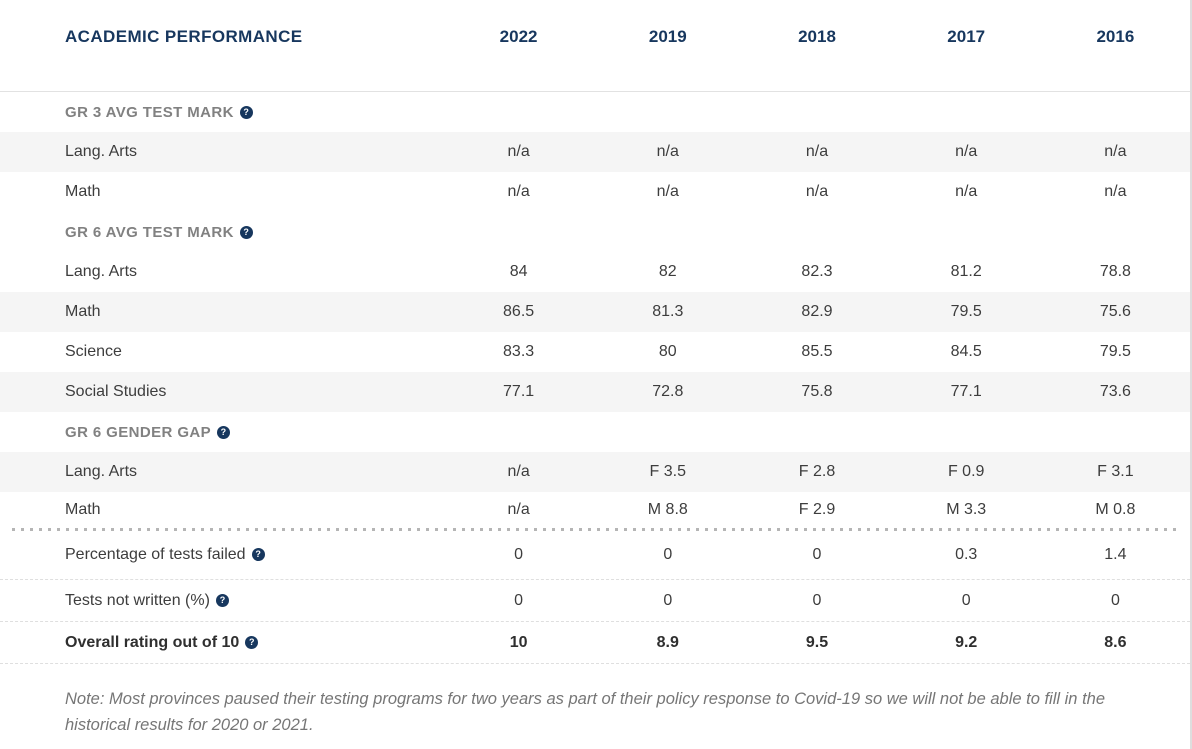 The width and height of the screenshot is (1192, 749). What do you see at coordinates (595, 392) in the screenshot?
I see `table-row: Social Studies 77.1 72.8 75.8 77.1 73.6` at bounding box center [595, 392].